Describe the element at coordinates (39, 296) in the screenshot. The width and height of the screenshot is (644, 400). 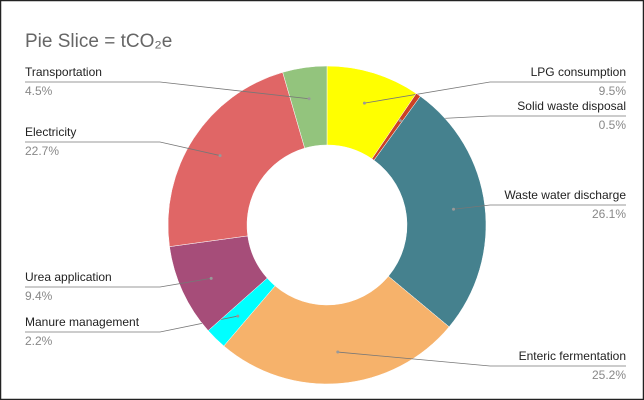
I see `slice-value-label: 9.4%` at that location.